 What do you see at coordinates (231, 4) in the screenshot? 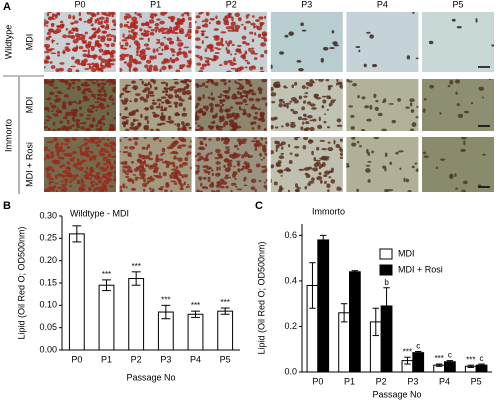
I see `column-label: P2` at bounding box center [231, 4].